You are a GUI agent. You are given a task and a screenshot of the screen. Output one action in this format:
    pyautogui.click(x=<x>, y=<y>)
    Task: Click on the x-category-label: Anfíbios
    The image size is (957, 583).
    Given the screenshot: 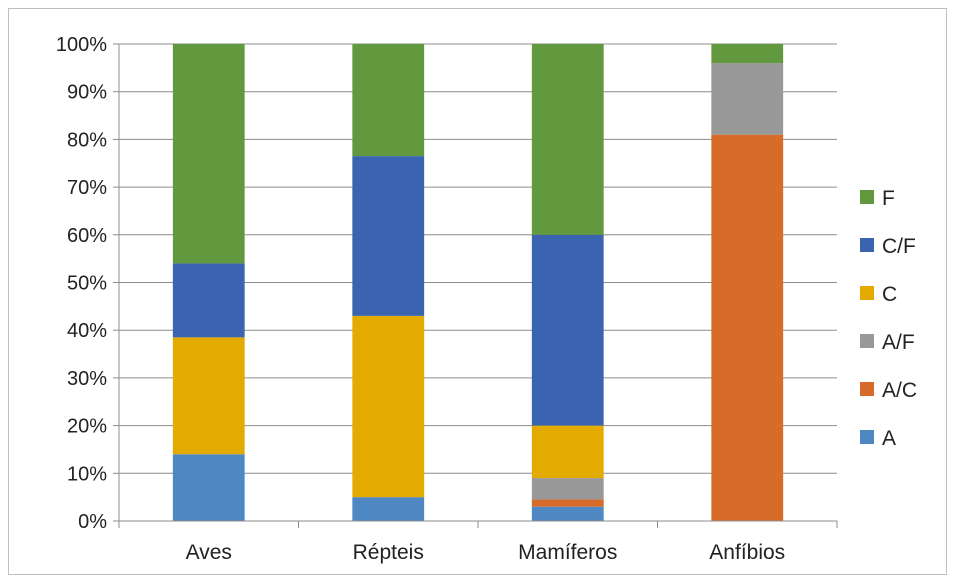 What is the action you would take?
    pyautogui.click(x=747, y=552)
    